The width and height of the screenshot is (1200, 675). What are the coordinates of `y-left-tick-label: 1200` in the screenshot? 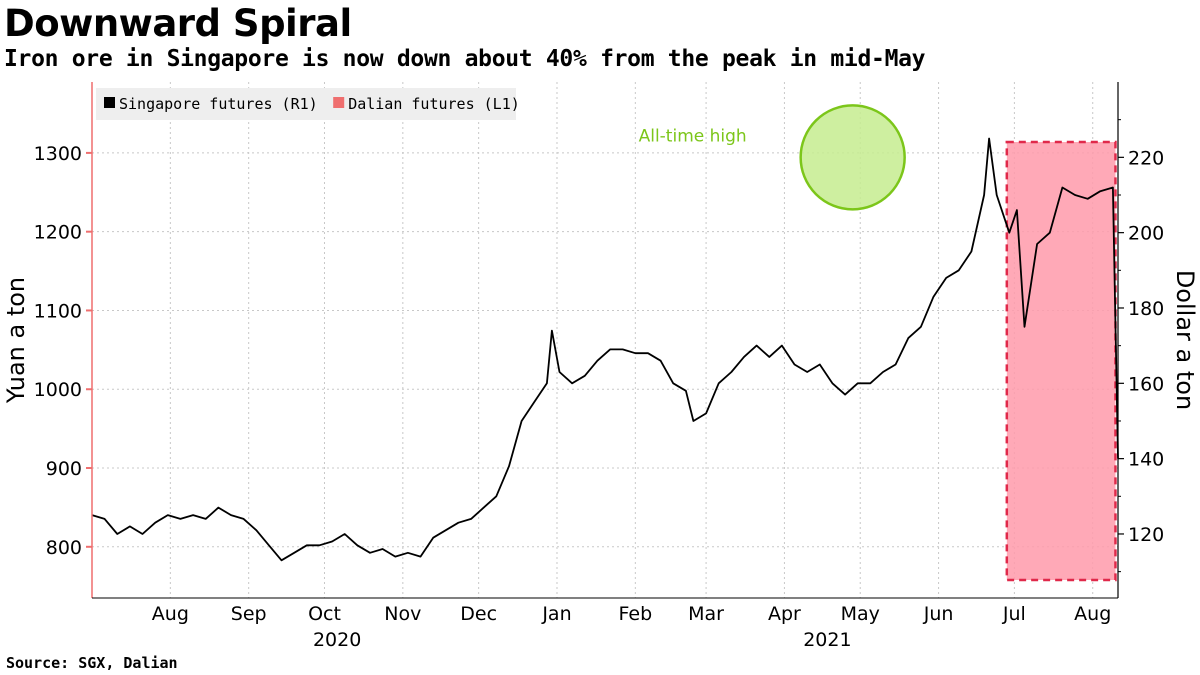 It's located at (58, 233).